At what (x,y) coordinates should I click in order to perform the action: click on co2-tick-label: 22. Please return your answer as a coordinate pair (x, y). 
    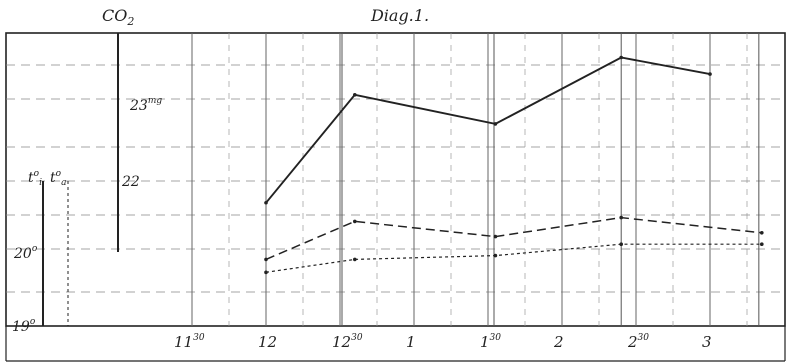
    Looking at the image, I should click on (130, 182).